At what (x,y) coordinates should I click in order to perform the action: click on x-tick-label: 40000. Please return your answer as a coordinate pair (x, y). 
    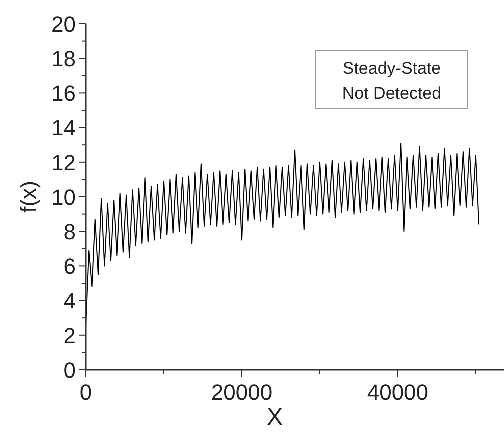
    Looking at the image, I should click on (398, 392).